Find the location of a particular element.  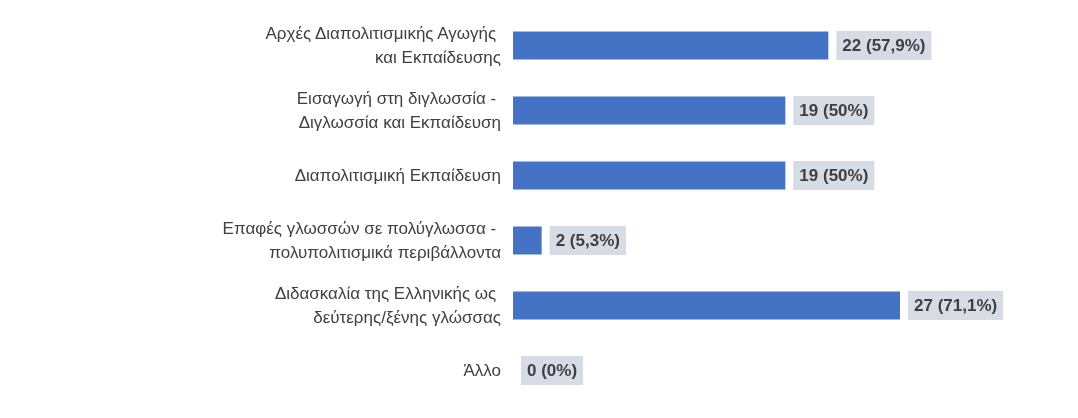

y-tick-label: Διδασκαλία της Ελληνικής ως δεύτερης/ξένης γλώσσας is located at coordinates (387, 305).